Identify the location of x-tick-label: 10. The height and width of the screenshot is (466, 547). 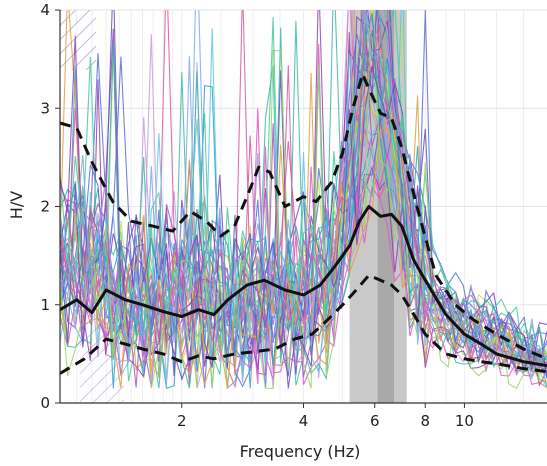
(464, 421).